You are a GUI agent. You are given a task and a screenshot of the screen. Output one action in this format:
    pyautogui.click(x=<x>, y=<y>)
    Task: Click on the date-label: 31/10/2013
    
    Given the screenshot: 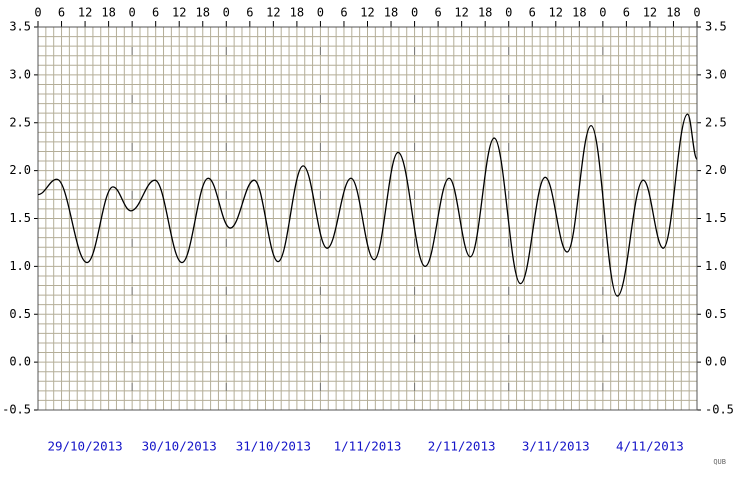 What is the action you would take?
    pyautogui.click(x=273, y=446)
    